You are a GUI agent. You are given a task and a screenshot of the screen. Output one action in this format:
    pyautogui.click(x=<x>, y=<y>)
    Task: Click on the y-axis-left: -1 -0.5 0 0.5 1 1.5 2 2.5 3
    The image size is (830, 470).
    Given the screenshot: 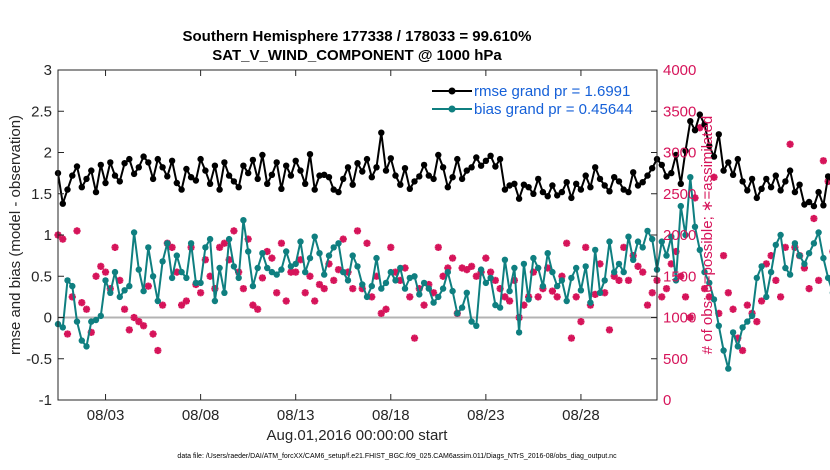 What is the action you would take?
    pyautogui.click(x=45, y=235)
    